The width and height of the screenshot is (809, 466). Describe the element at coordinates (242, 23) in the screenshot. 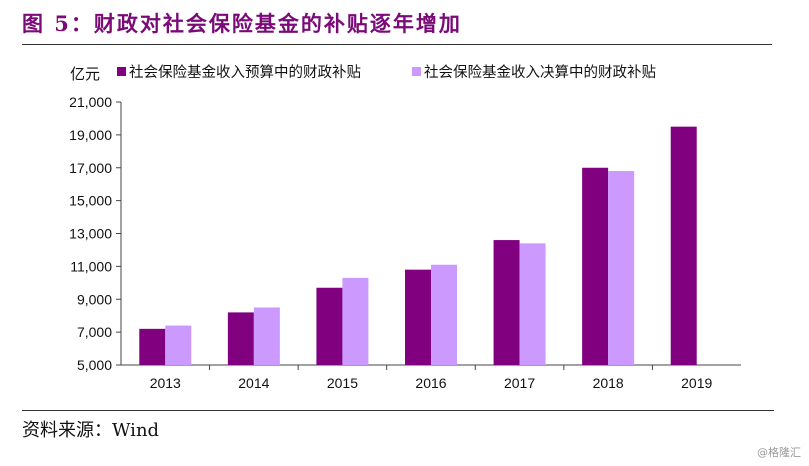

I see `page-title: 图 5：财政对社会保险基金的补贴逐年增加` at that location.